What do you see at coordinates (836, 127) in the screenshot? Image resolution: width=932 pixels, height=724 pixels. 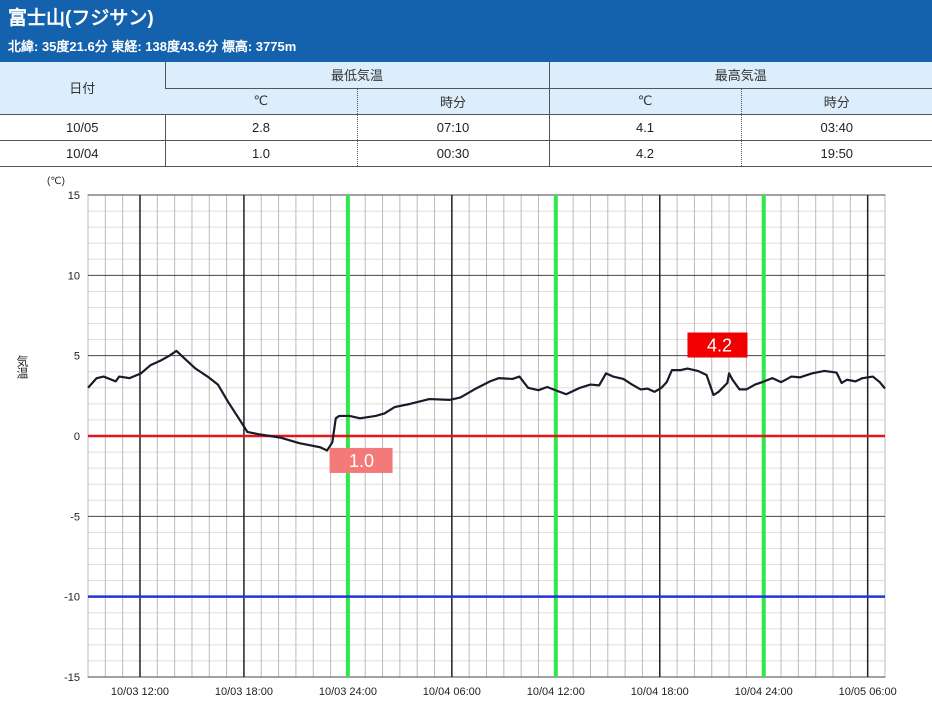 I see `max-time-cell: 03:40` at bounding box center [836, 127].